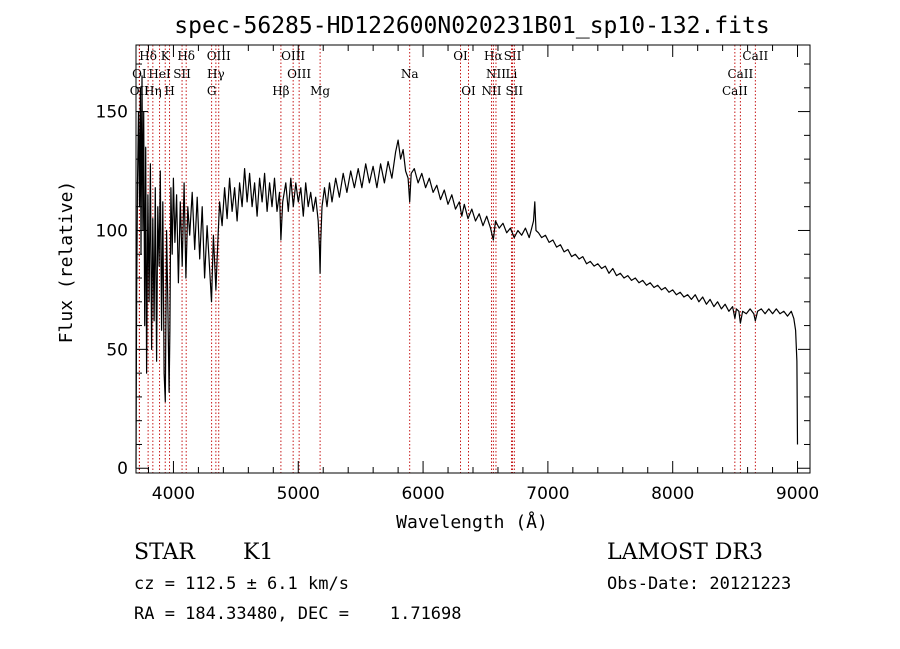 Image resolution: width=900 pixels, height=649 pixels. What do you see at coordinates (66, 262) in the screenshot?
I see `y-axis-label: Flux (relative)` at bounding box center [66, 262].